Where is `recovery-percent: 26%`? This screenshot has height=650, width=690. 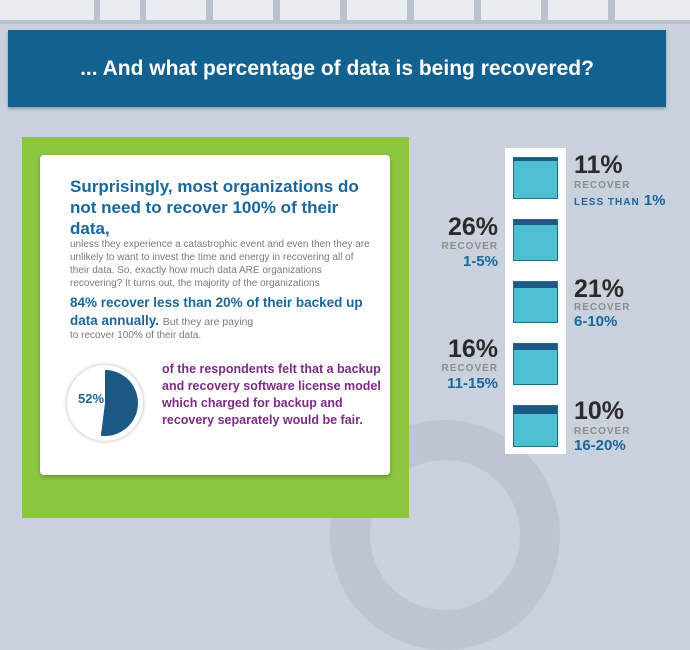 recovery-percent: 26% is located at coordinates (472, 227).